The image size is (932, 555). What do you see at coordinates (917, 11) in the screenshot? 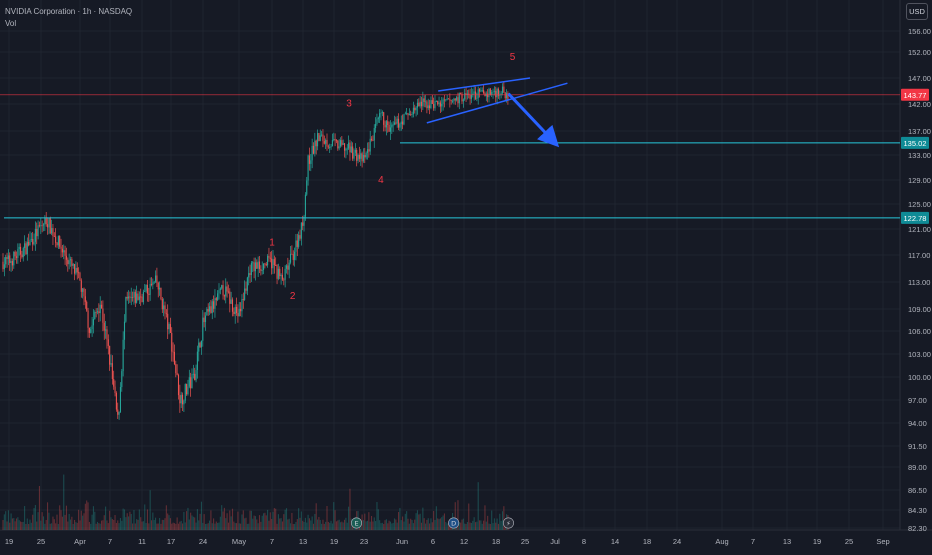
I see `currency-button: USD` at bounding box center [917, 11].